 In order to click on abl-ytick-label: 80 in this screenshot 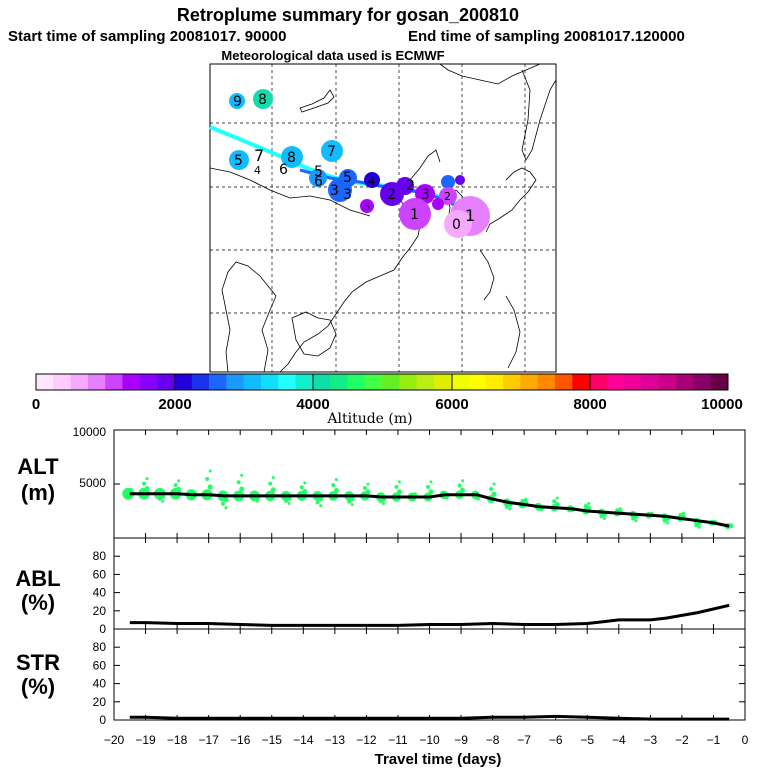, I will do `click(100, 556)`.